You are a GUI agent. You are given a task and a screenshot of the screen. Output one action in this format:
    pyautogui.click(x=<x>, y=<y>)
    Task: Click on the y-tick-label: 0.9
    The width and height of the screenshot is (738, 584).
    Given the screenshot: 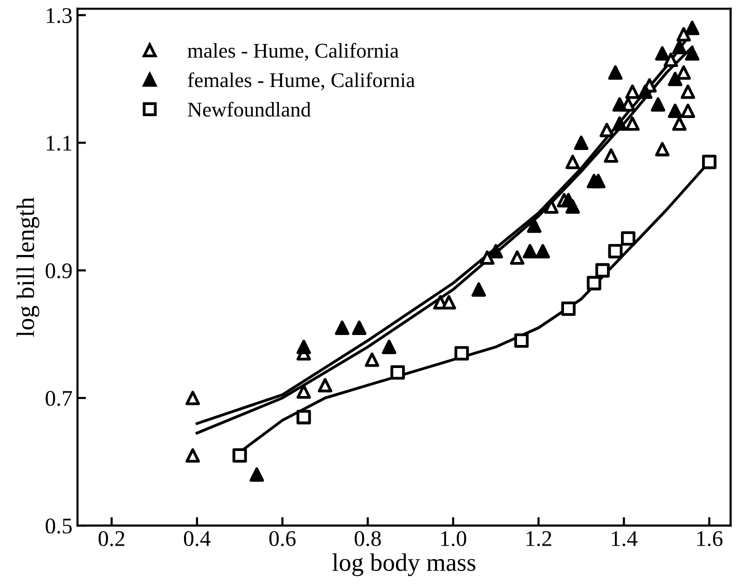 What is the action you would take?
    pyautogui.click(x=59, y=270)
    